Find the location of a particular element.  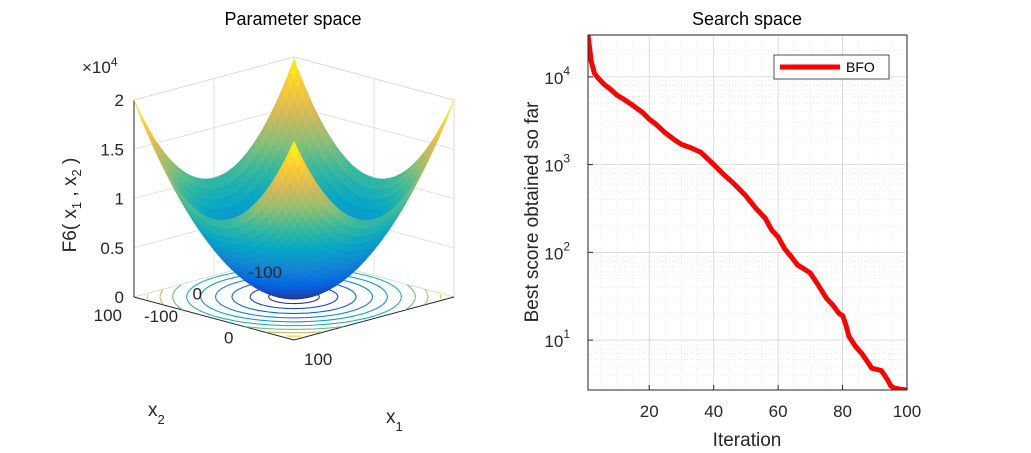

x1-axis-label: x1 is located at coordinates (394, 420).